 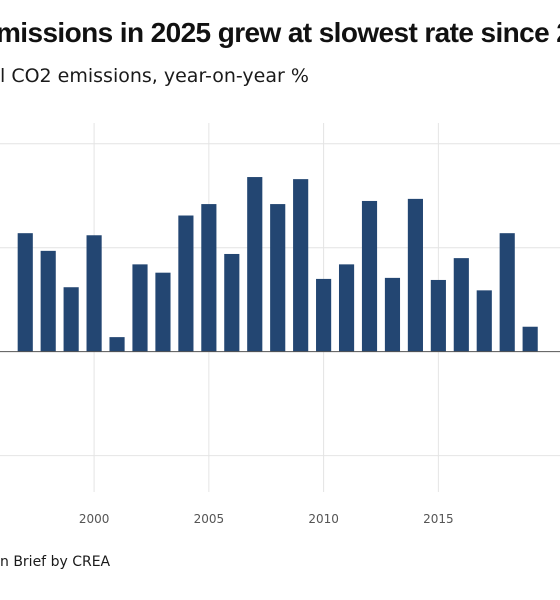 What do you see at coordinates (48, 301) in the screenshot?
I see `bar-1998` at bounding box center [48, 301].